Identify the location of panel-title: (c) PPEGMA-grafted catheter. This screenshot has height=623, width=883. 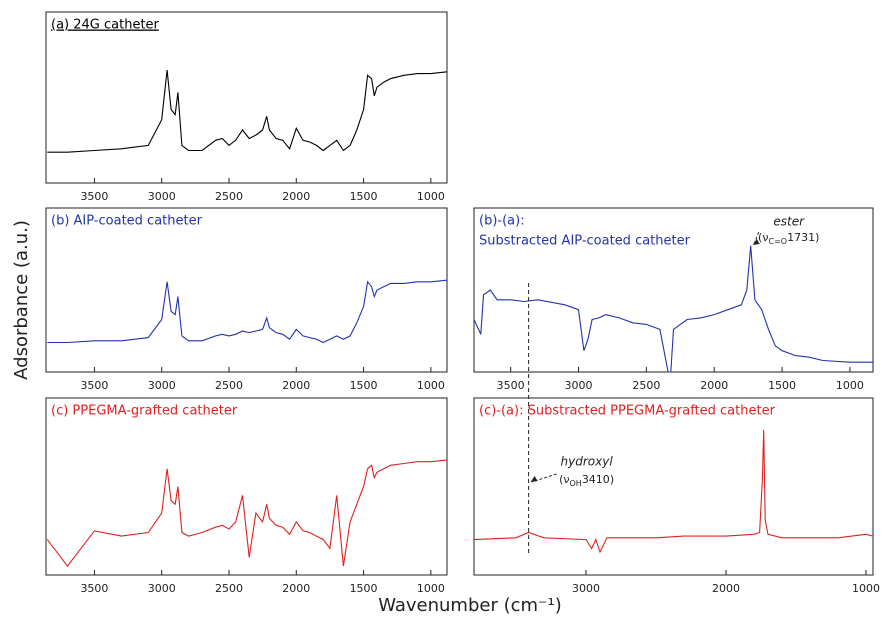
(144, 411).